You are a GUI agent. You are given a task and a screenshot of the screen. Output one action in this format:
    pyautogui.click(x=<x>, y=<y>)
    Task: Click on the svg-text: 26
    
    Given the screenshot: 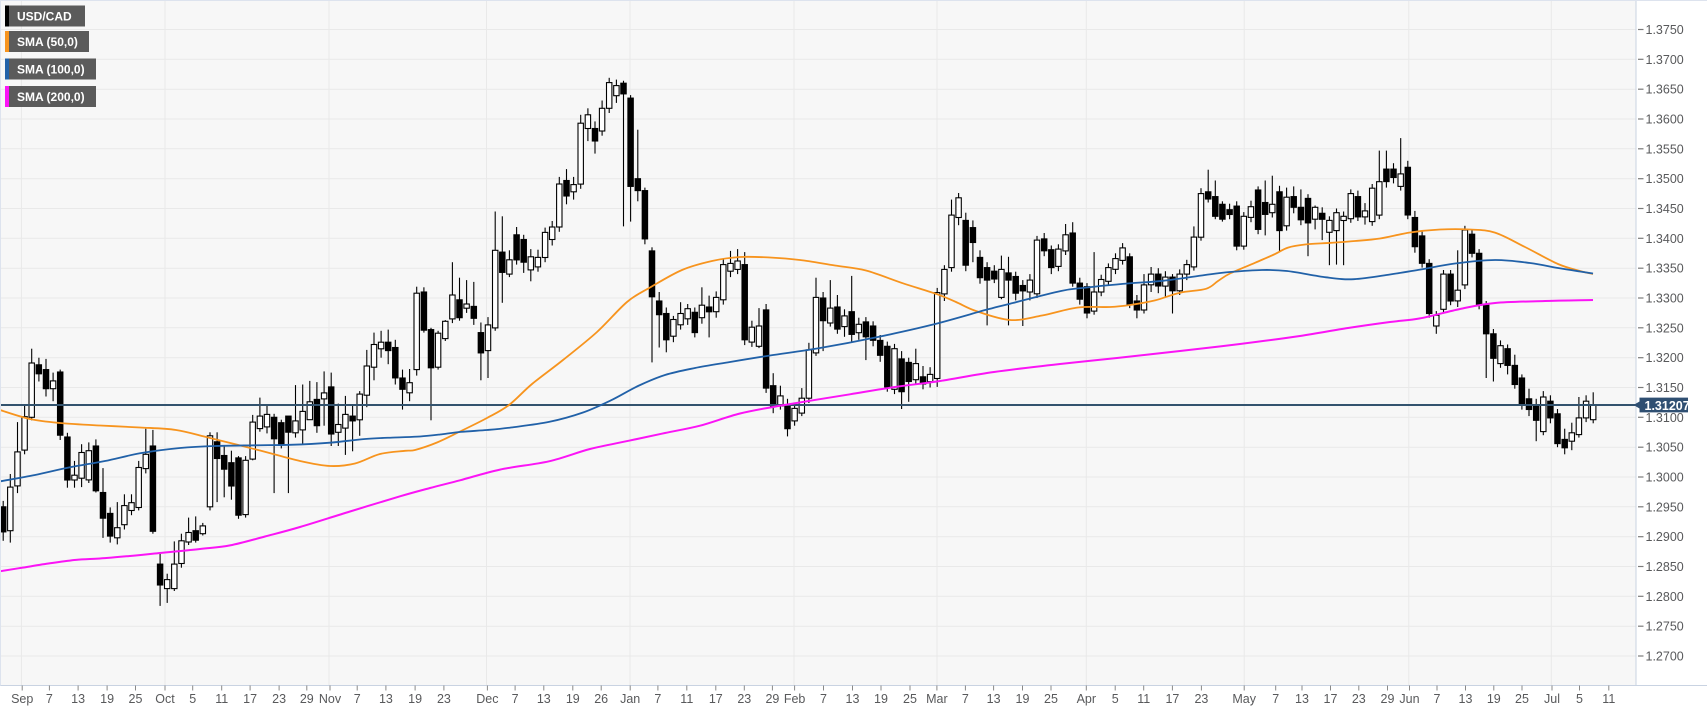 What is the action you would take?
    pyautogui.click(x=601, y=699)
    